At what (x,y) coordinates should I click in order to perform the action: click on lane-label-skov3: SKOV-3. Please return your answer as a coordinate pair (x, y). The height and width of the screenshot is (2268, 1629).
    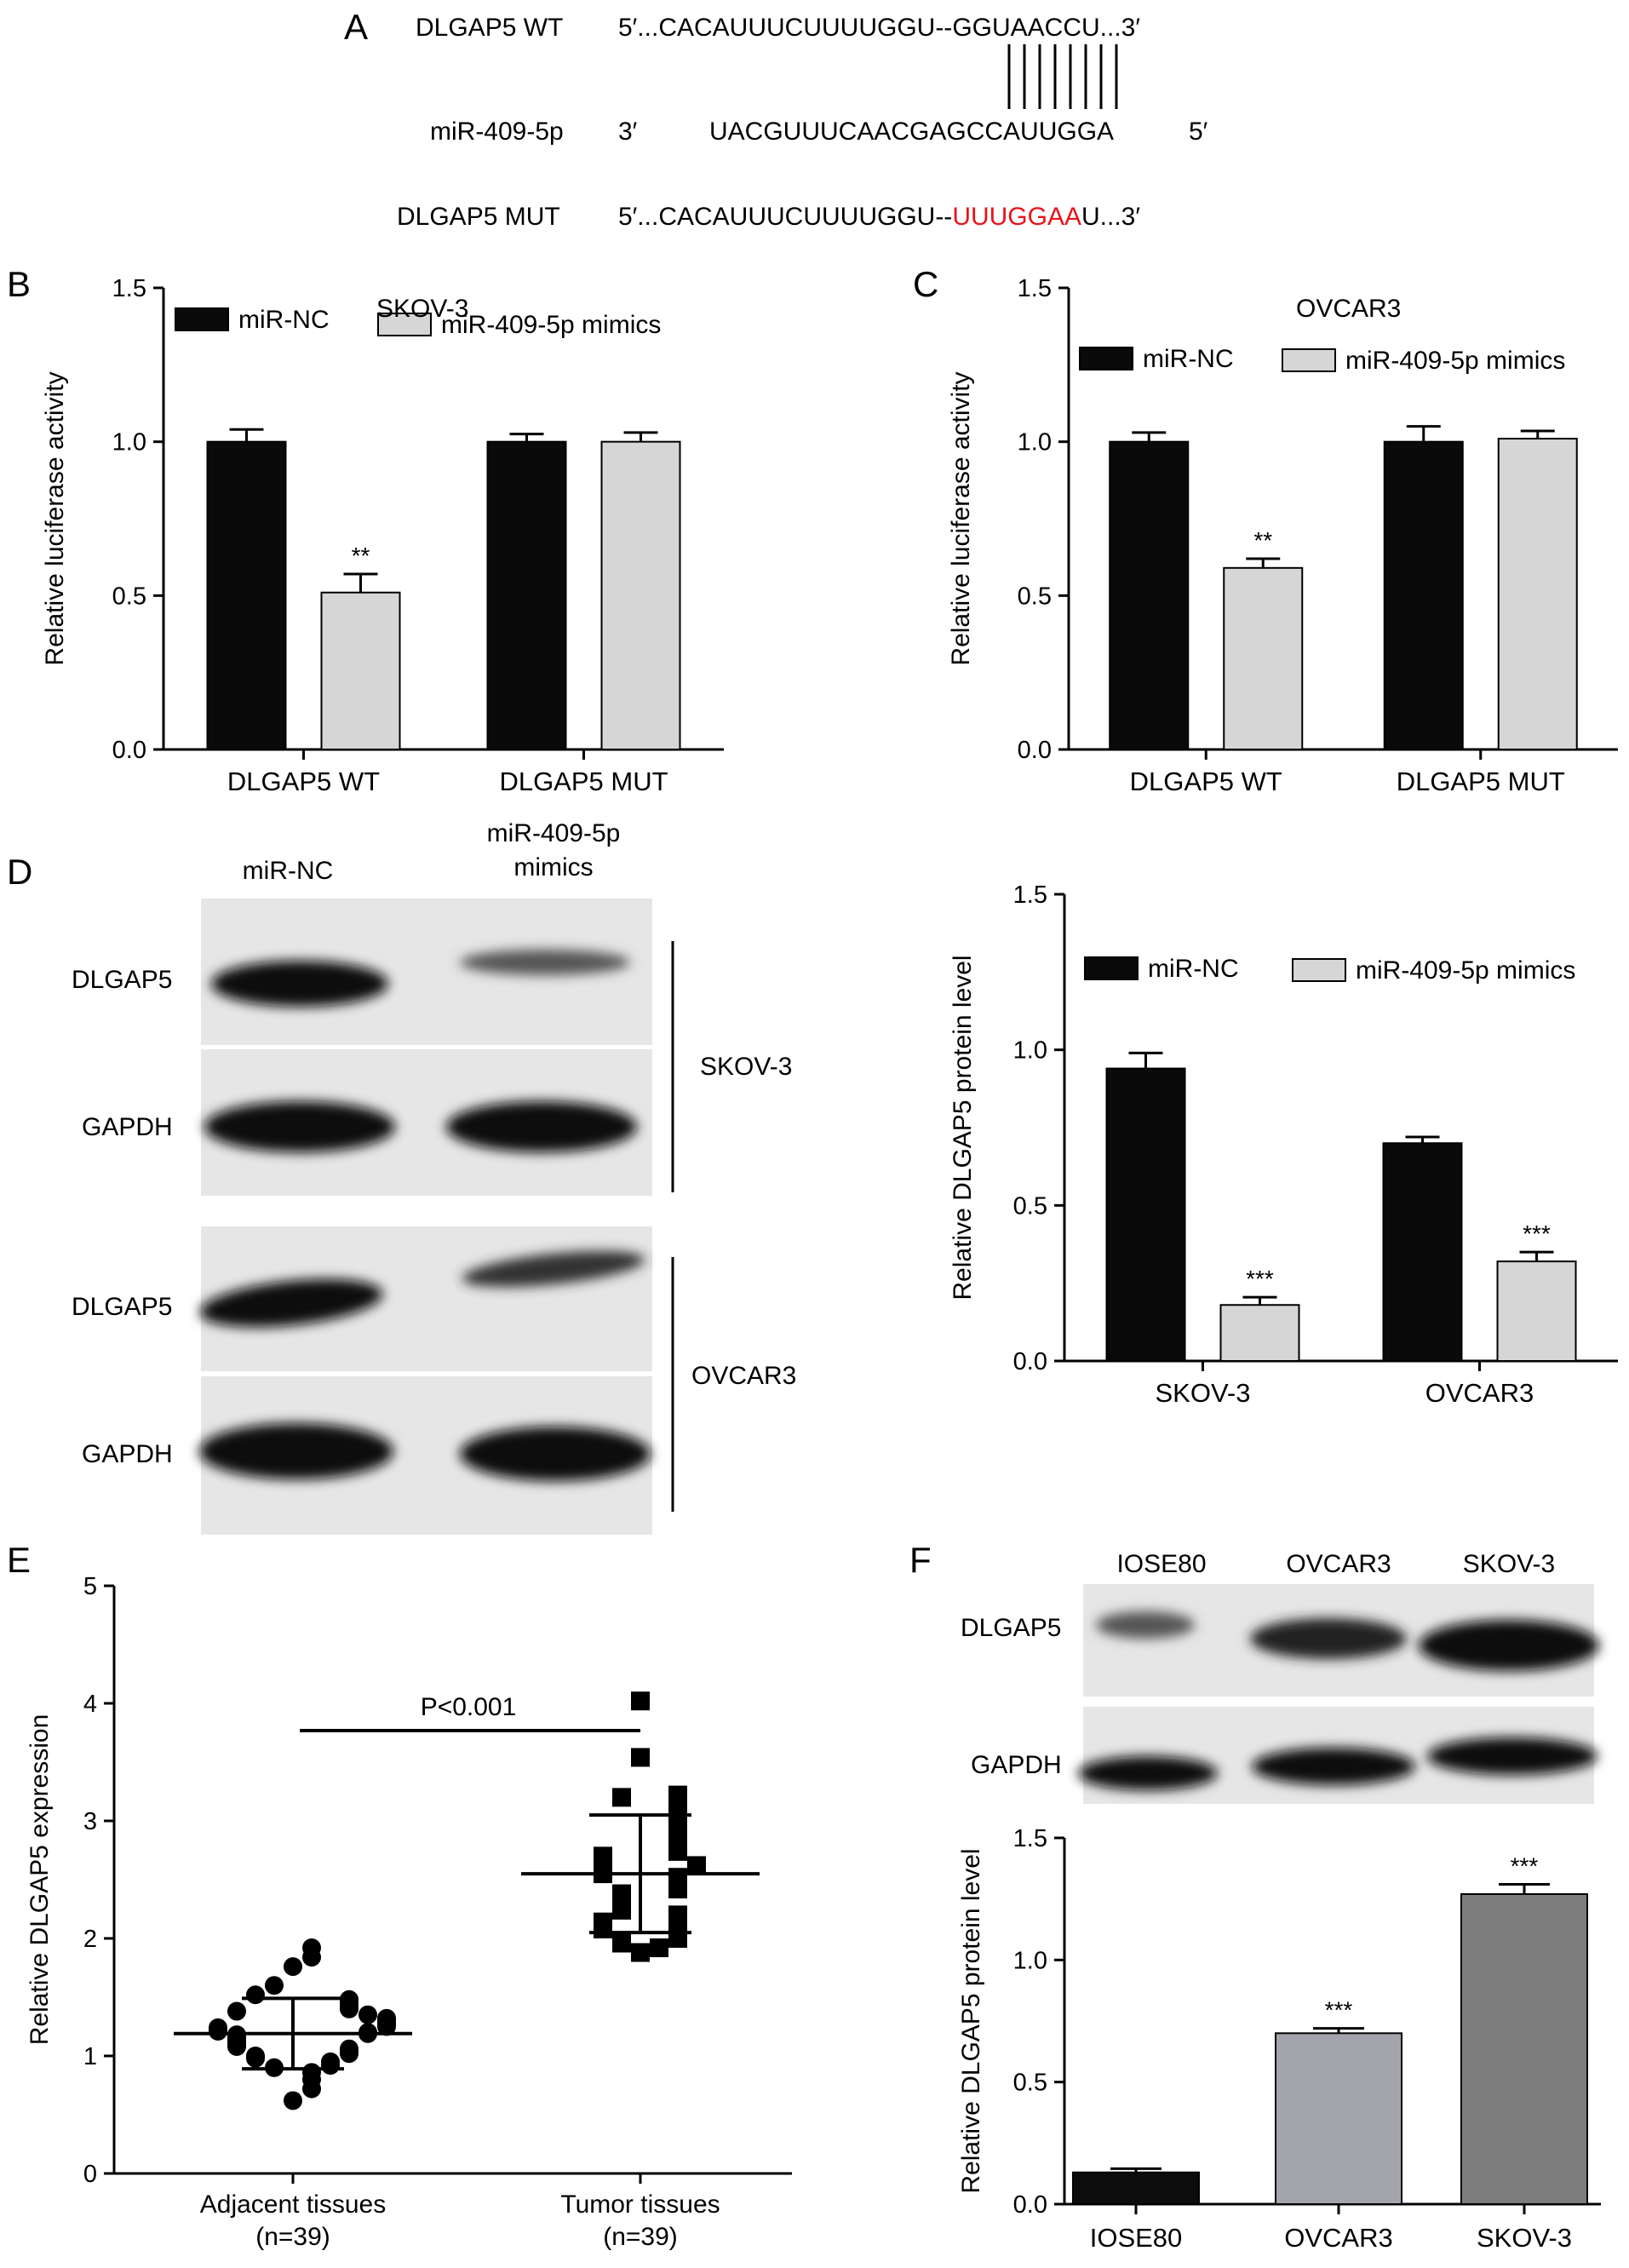
    Looking at the image, I should click on (1509, 1564).